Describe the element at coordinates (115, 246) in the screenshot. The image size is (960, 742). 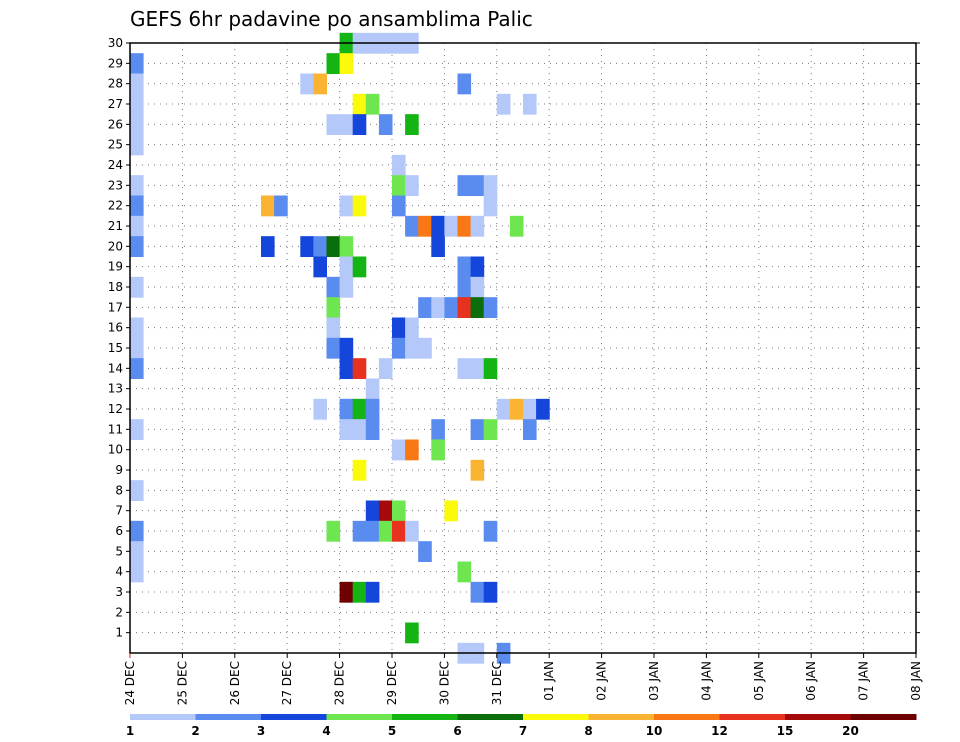
I see `y-tick-label: 20` at that location.